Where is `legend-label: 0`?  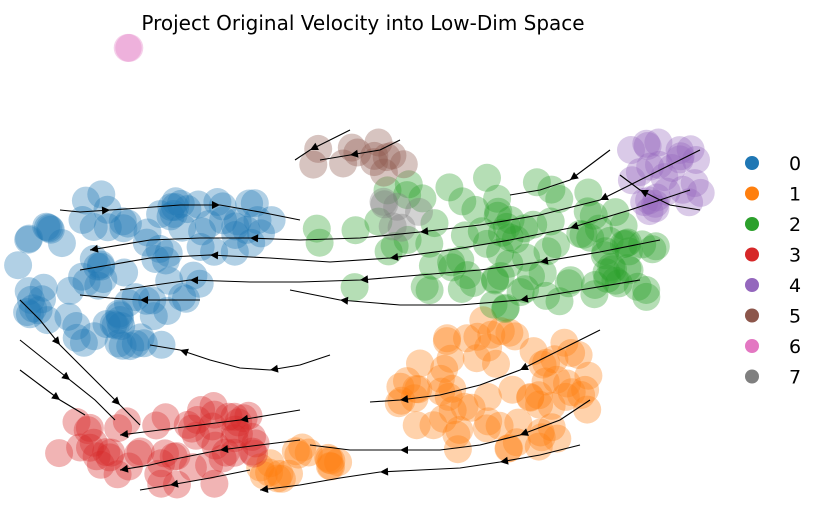 legend-label: 0 is located at coordinates (795, 164).